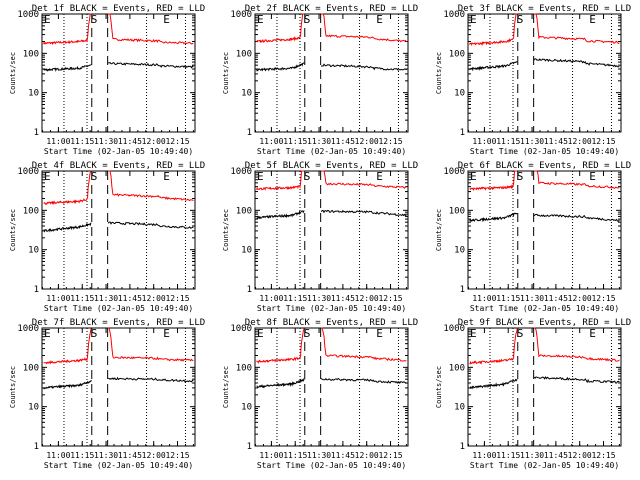 Image resolution: width=640 pixels, height=480 pixels. I want to click on plot-title: Det 2f BLACK = Events, RED = LLD, so click(331, 9).